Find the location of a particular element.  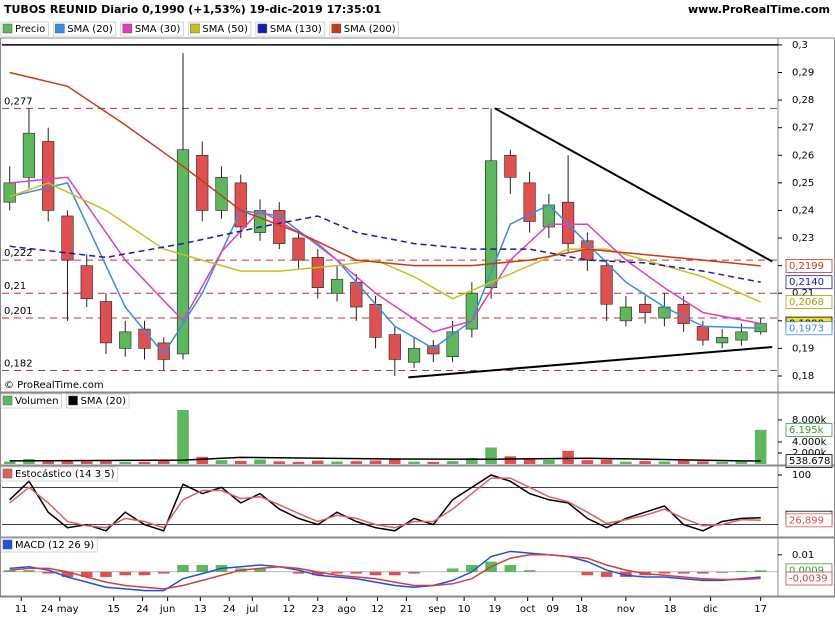

level-label: 0,277 is located at coordinates (18, 101).